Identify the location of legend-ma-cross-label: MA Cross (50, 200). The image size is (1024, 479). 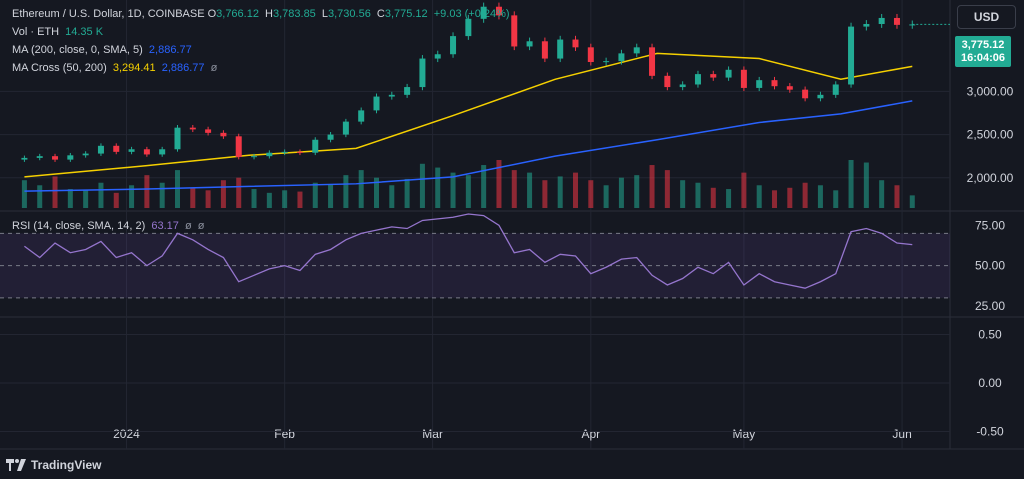
(59, 68).